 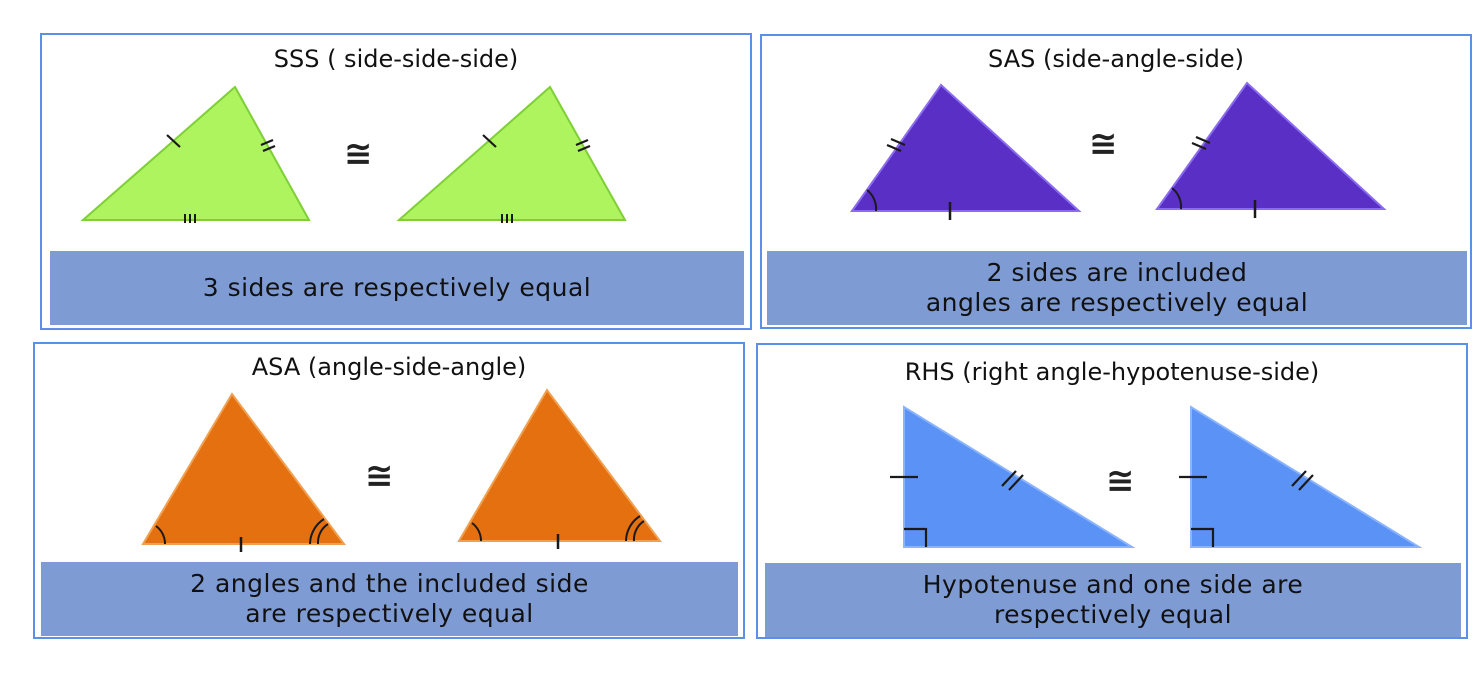 I want to click on congruent-symbol-sas: ≅, so click(x=1103, y=144).